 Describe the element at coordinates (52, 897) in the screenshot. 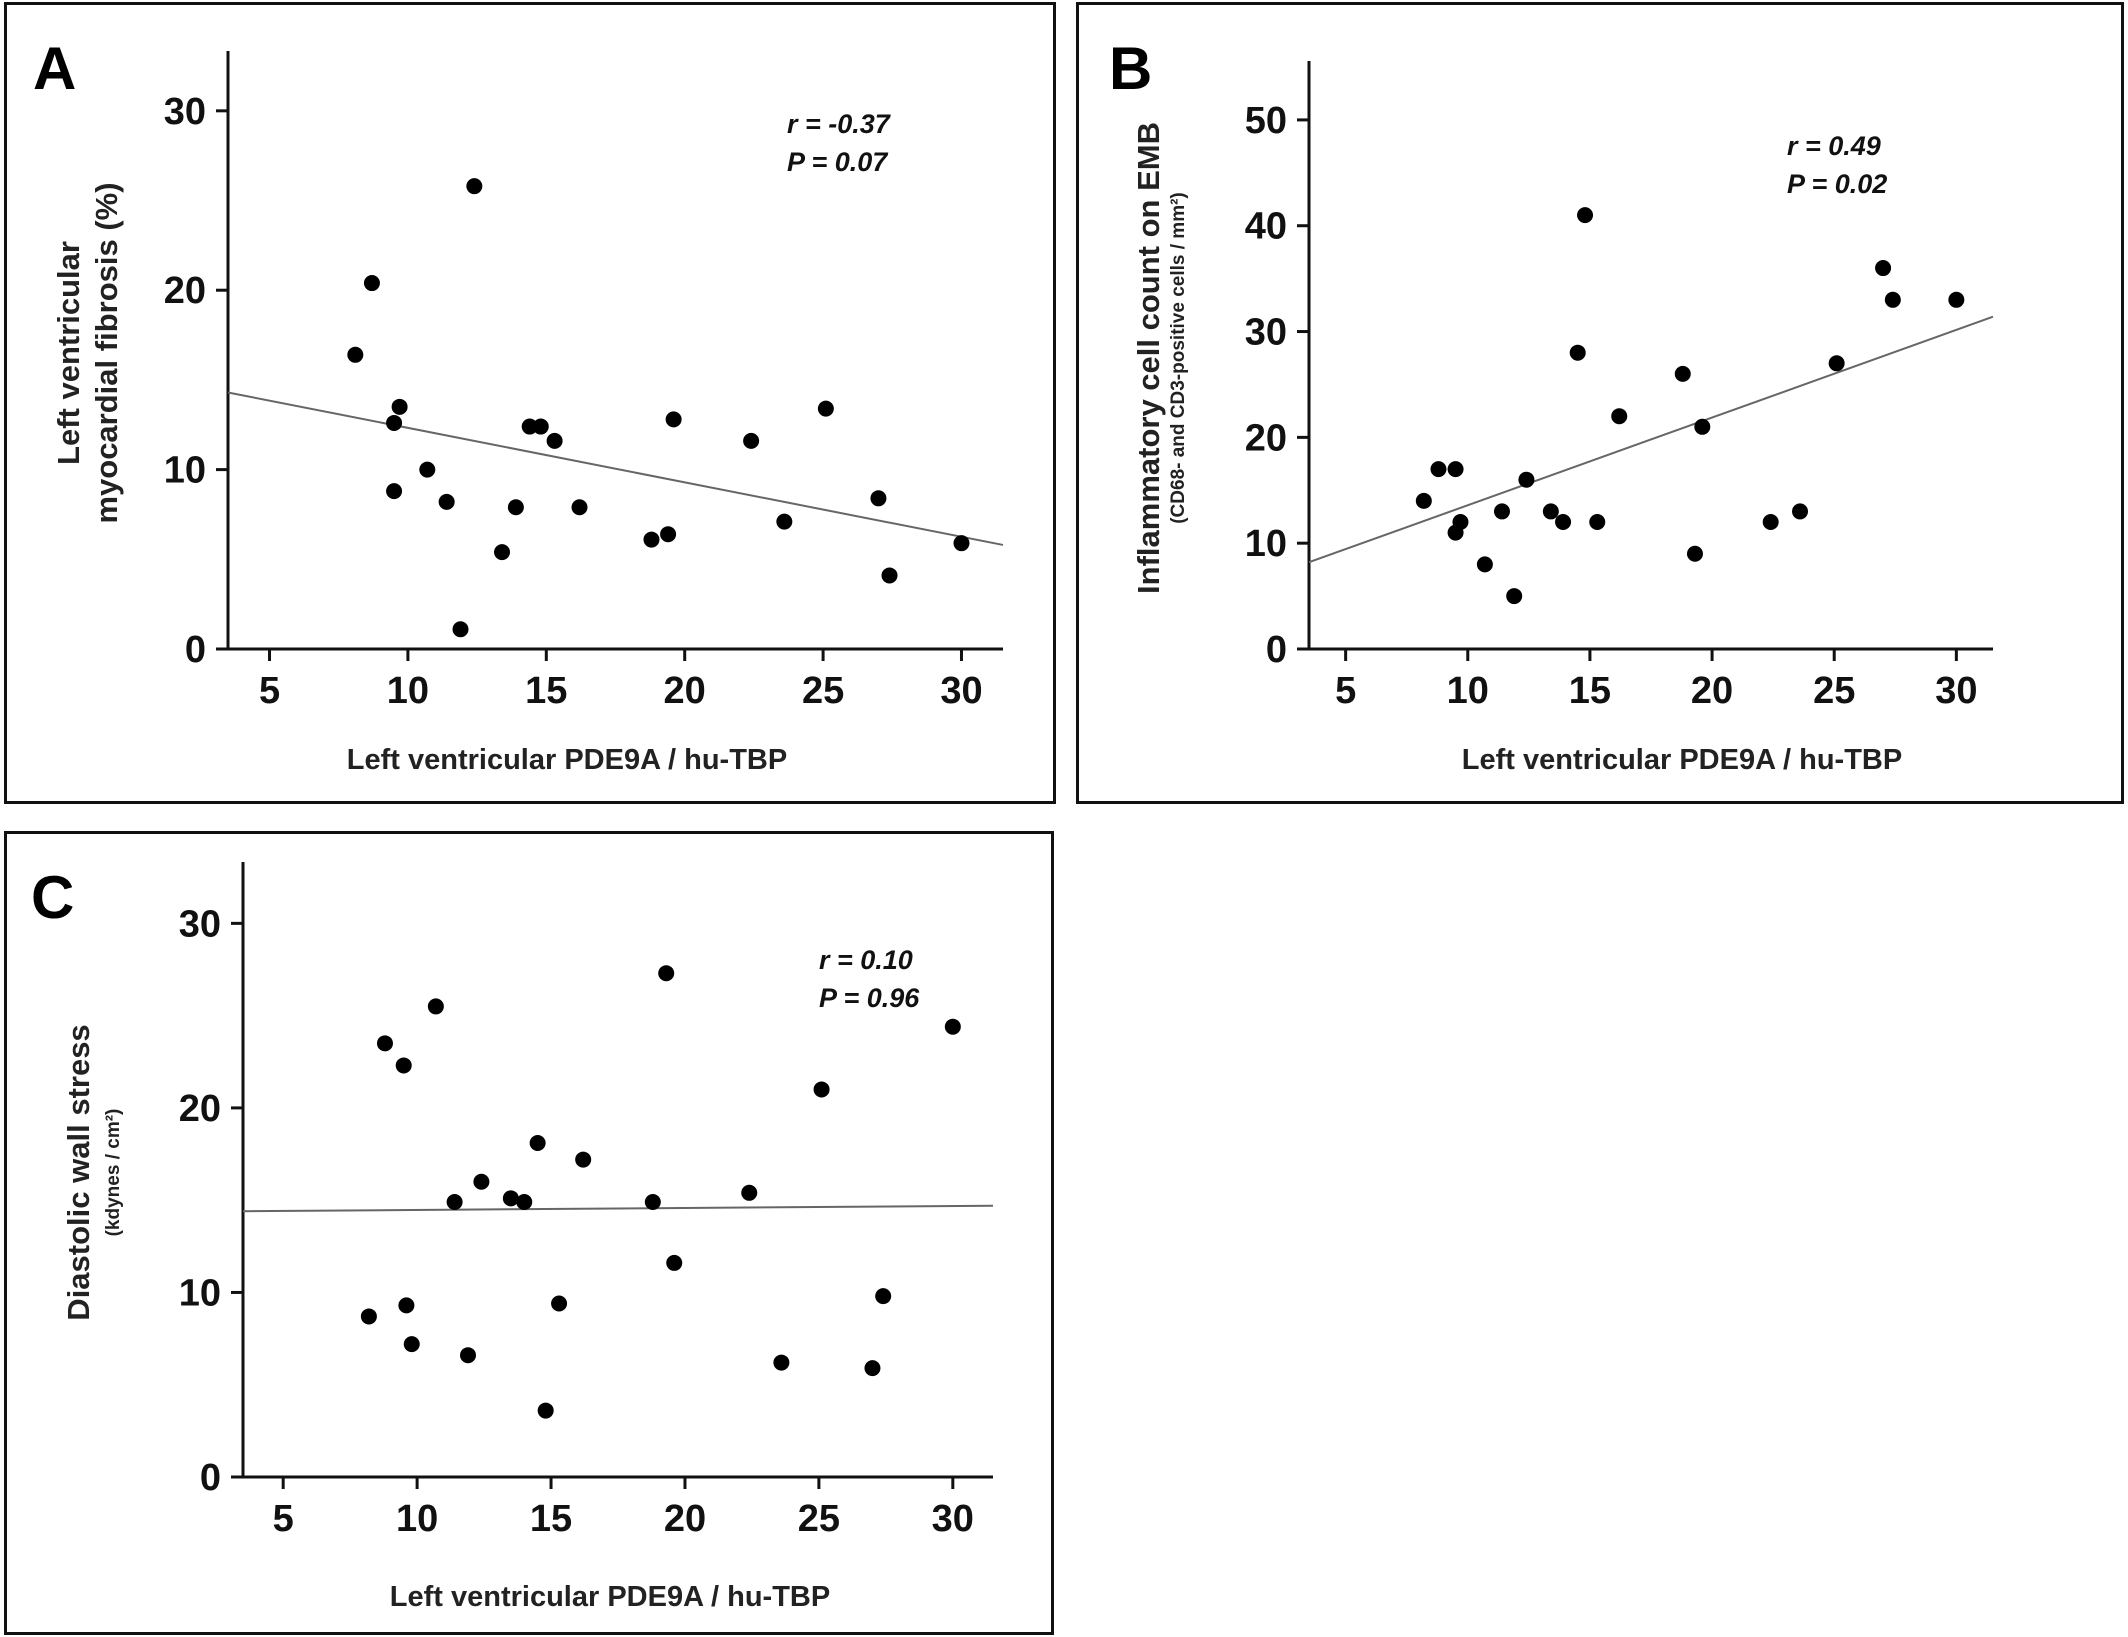

I see `panel-letter: C` at that location.